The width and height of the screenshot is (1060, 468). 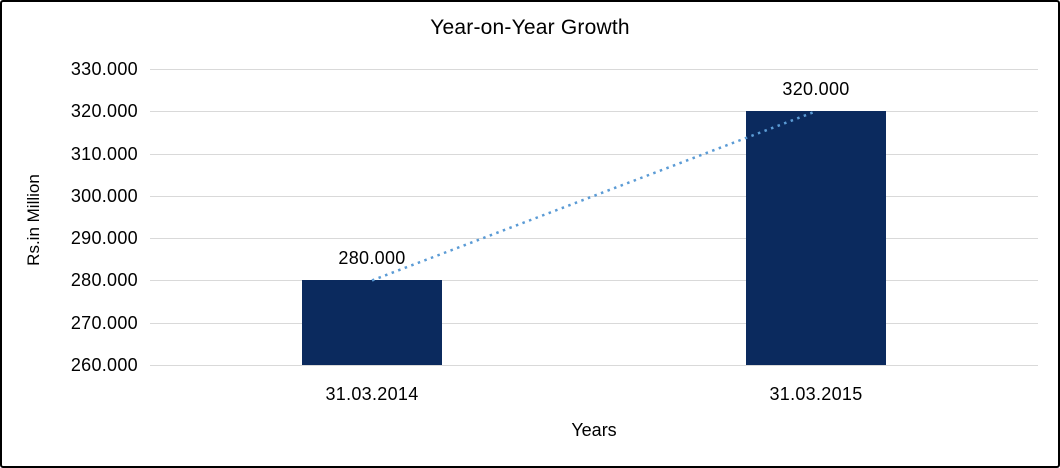 I want to click on y-tick-label: 260.000, so click(x=104, y=365).